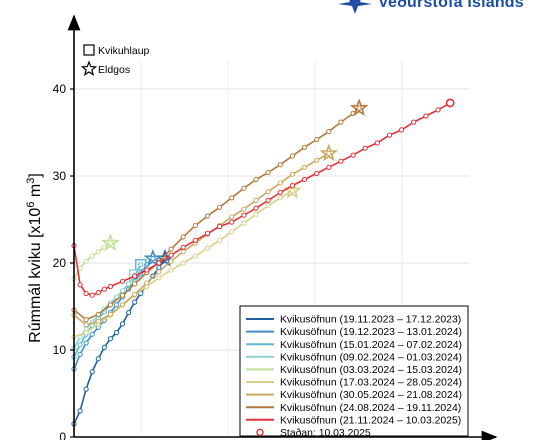 The width and height of the screenshot is (540, 440). I want to click on y-ticks: 0 10 20 30 40, so click(63, 261).